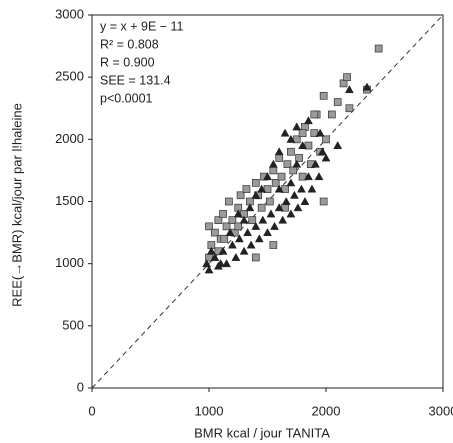 The height and width of the screenshot is (443, 453). I want to click on y-tick-label: 1500, so click(69, 200).